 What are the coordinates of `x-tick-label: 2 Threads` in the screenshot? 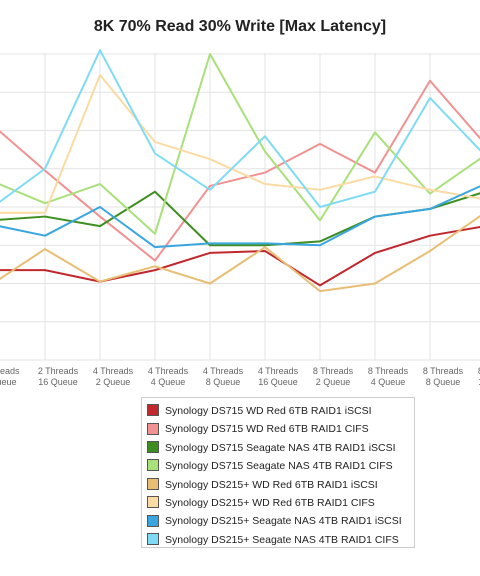 It's located at (58, 371).